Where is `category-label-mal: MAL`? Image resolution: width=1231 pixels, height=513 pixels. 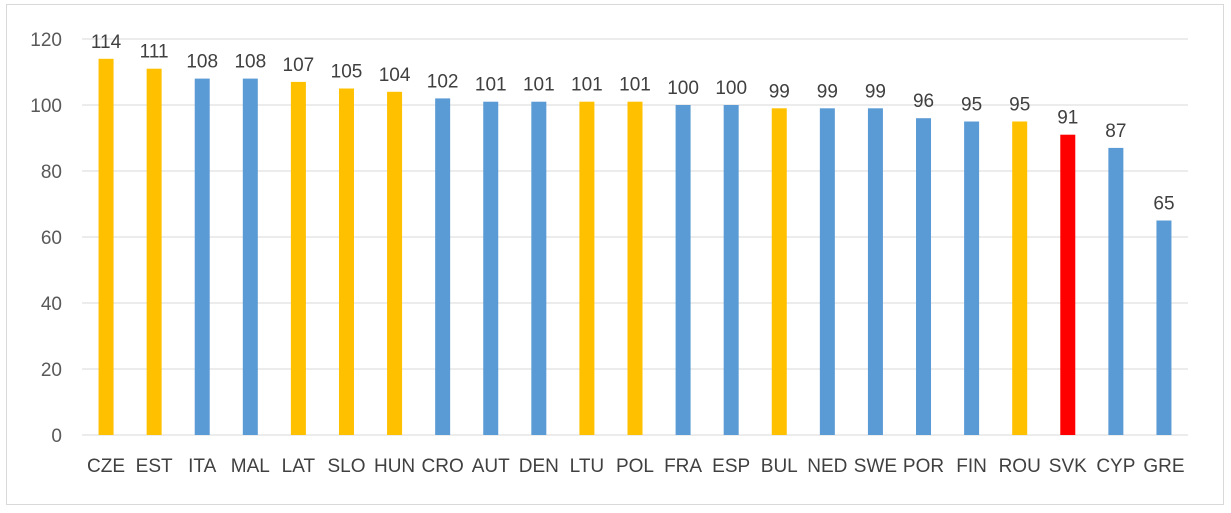
category-label-mal: MAL is located at coordinates (250, 466).